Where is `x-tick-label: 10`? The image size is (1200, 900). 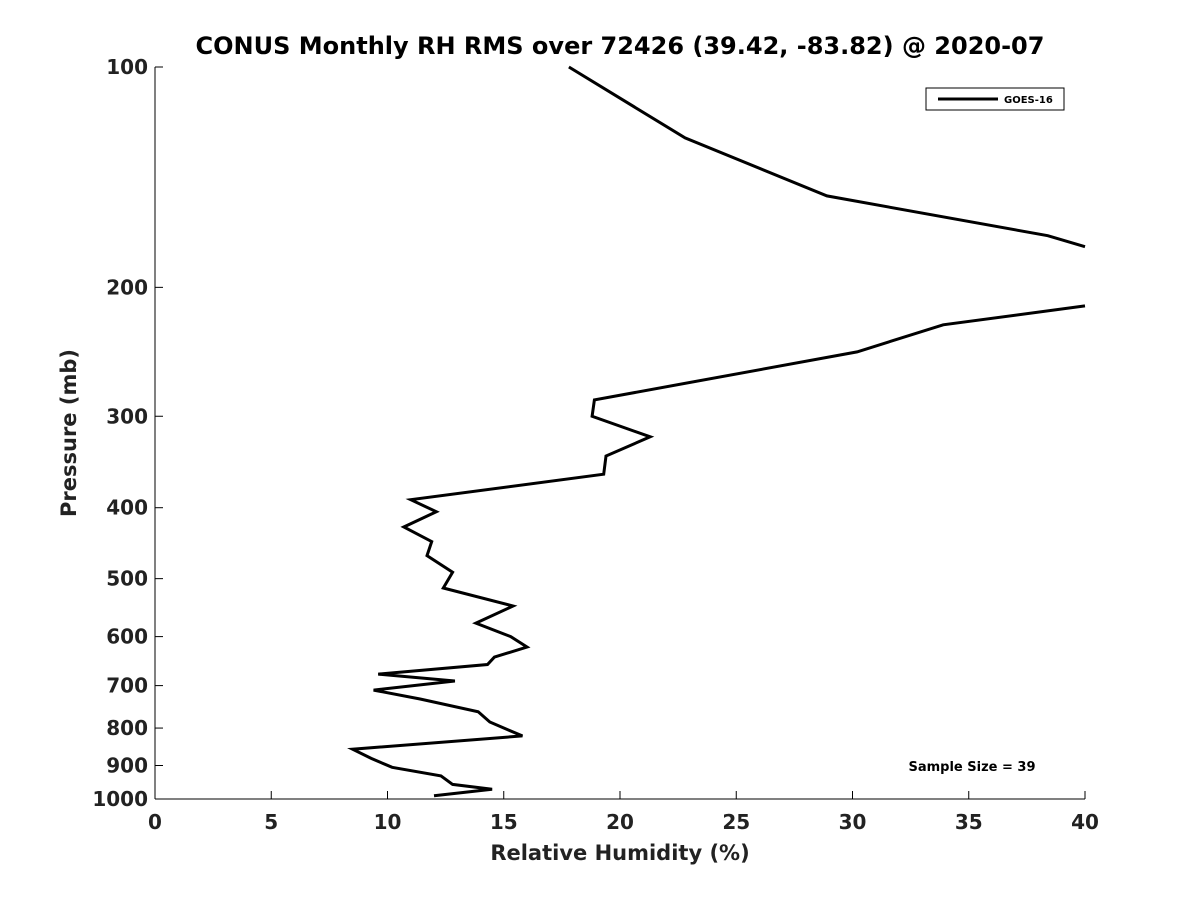 x-tick-label: 10 is located at coordinates (388, 822).